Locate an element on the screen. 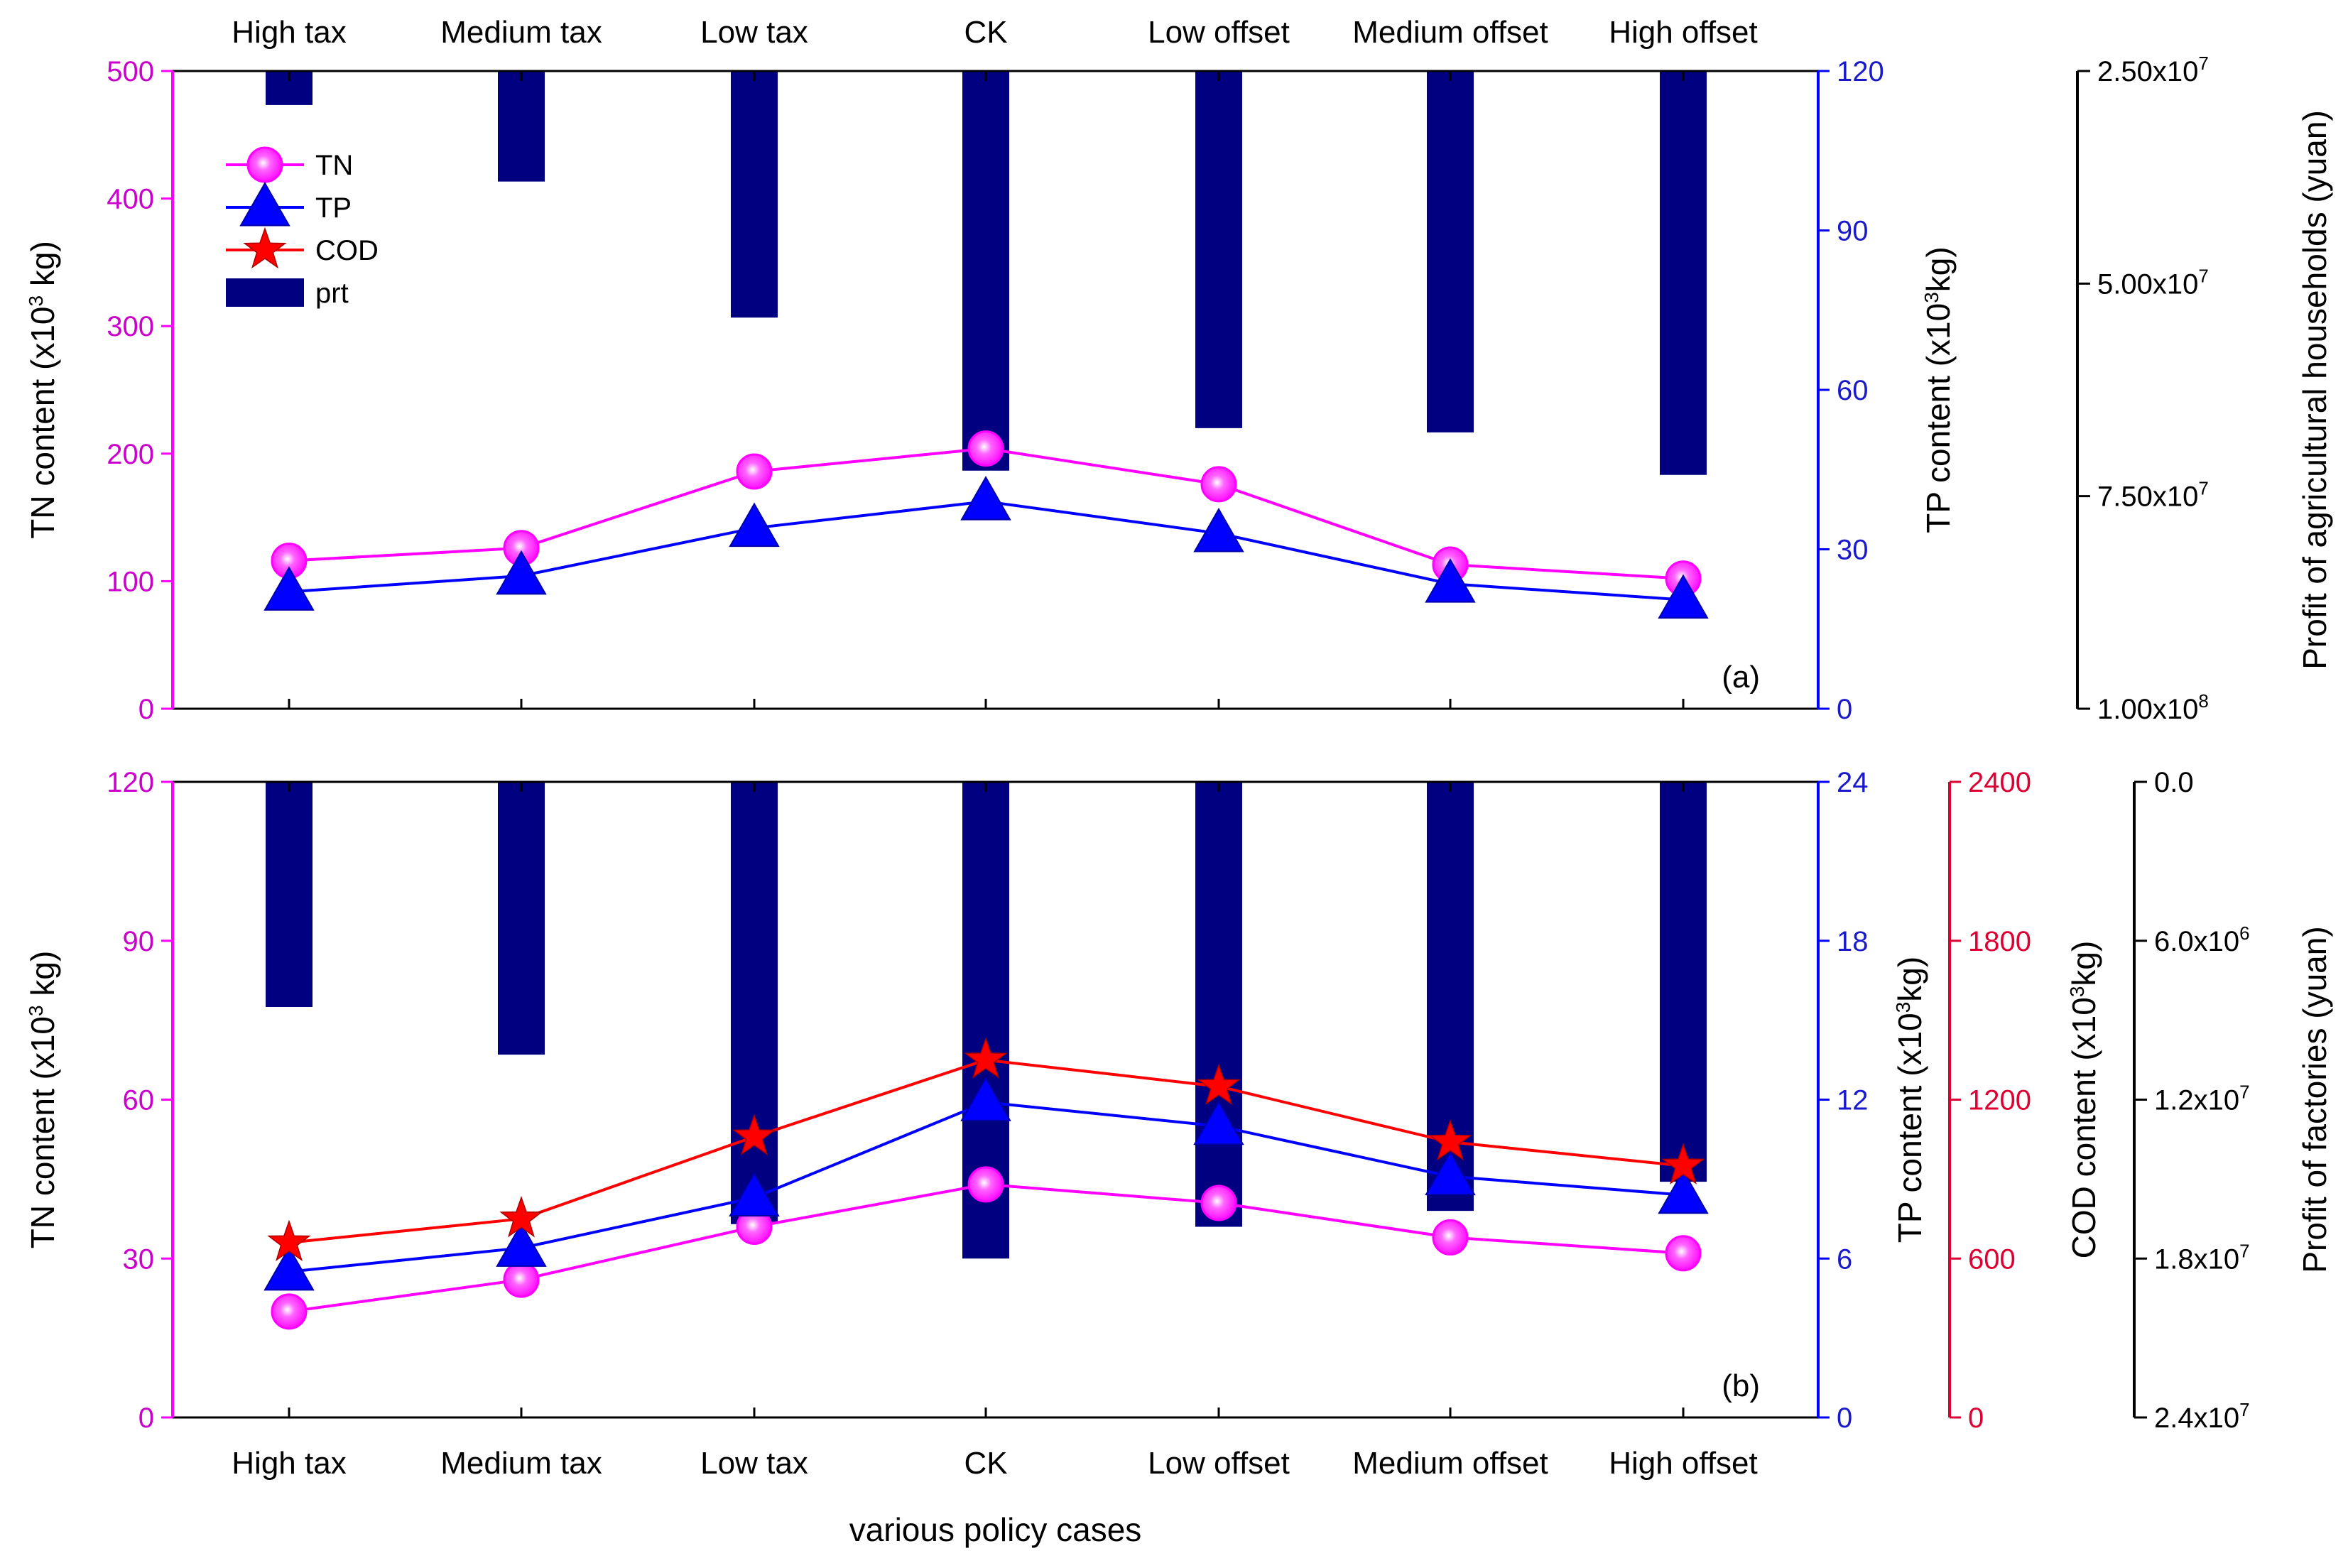  tp-tick-label: 30 is located at coordinates (1853, 550).